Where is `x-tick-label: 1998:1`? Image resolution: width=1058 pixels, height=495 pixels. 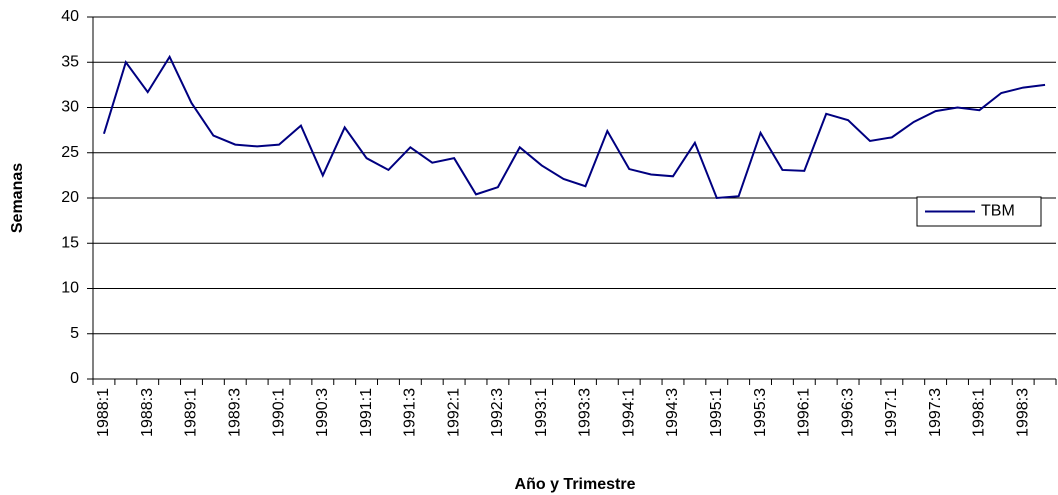
x-tick-label: 1998:1 is located at coordinates (979, 412).